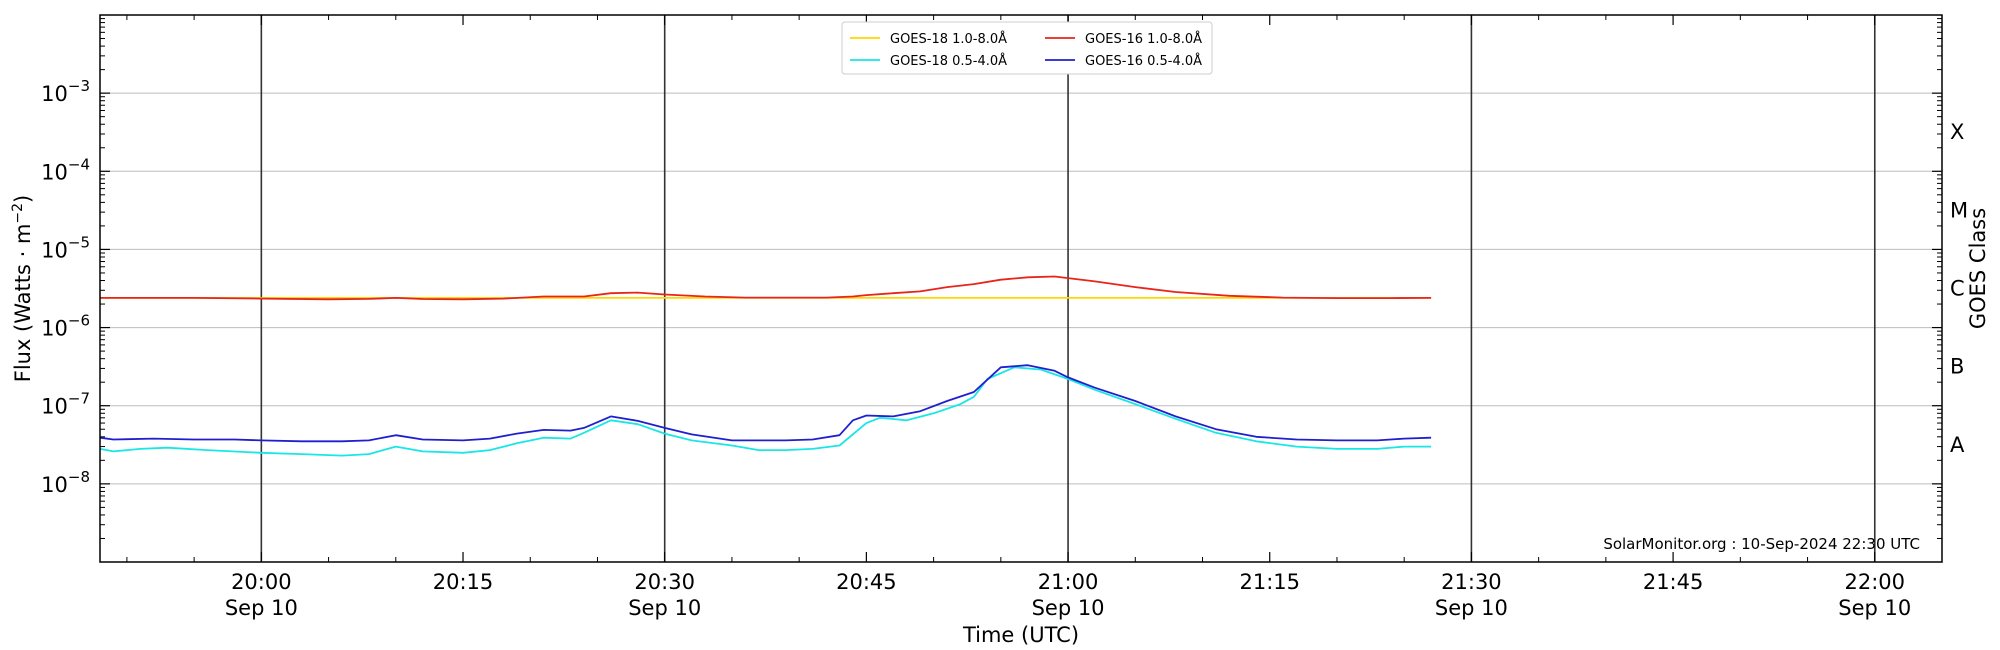 The width and height of the screenshot is (2000, 650). I want to click on x-tick-label-6: 21:30, so click(1471, 582).